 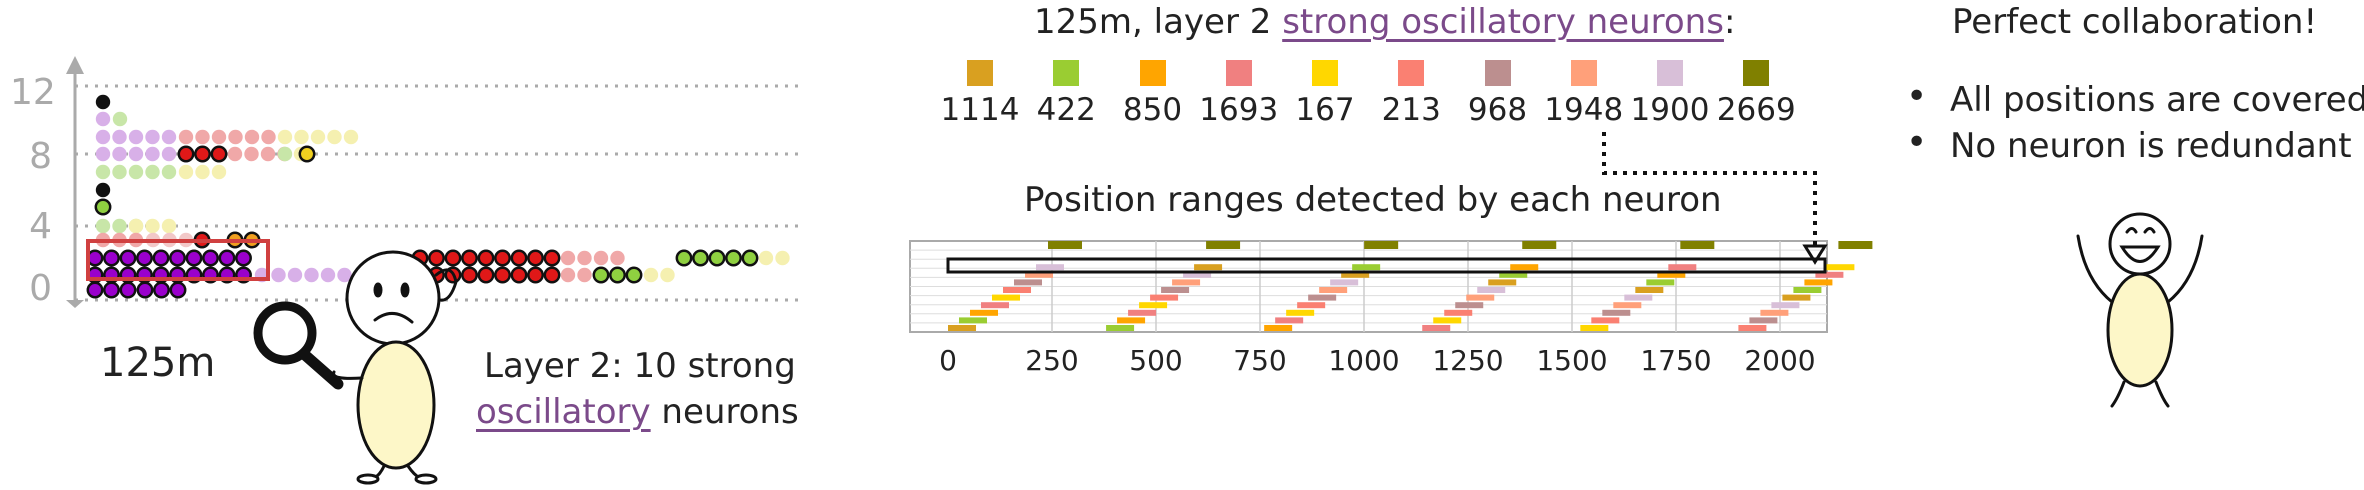 I want to click on y-tick-8: 8, so click(x=40, y=156).